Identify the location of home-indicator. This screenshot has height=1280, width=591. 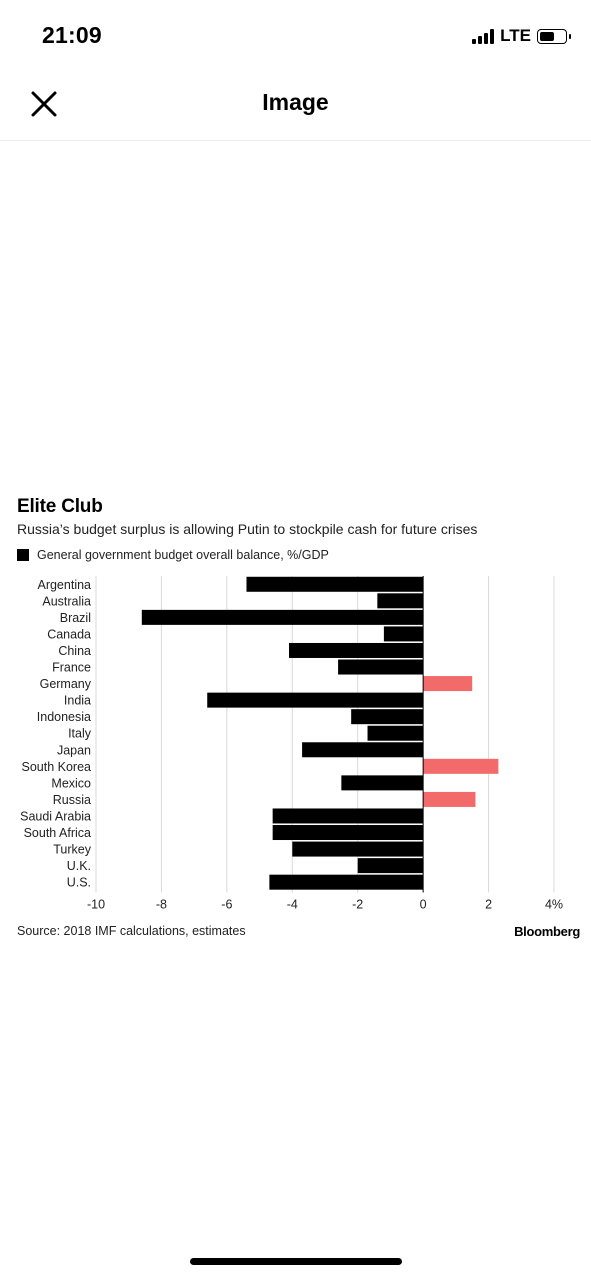
(296, 1261).